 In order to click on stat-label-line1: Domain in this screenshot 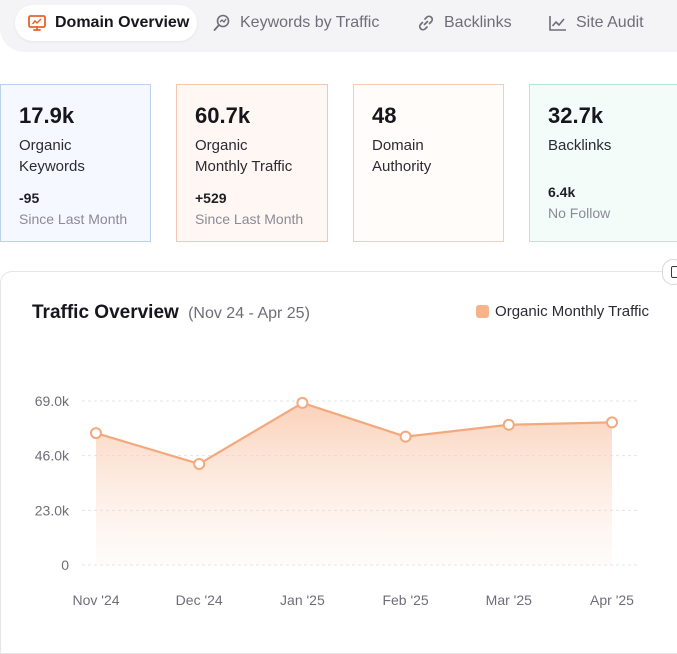, I will do `click(398, 145)`.